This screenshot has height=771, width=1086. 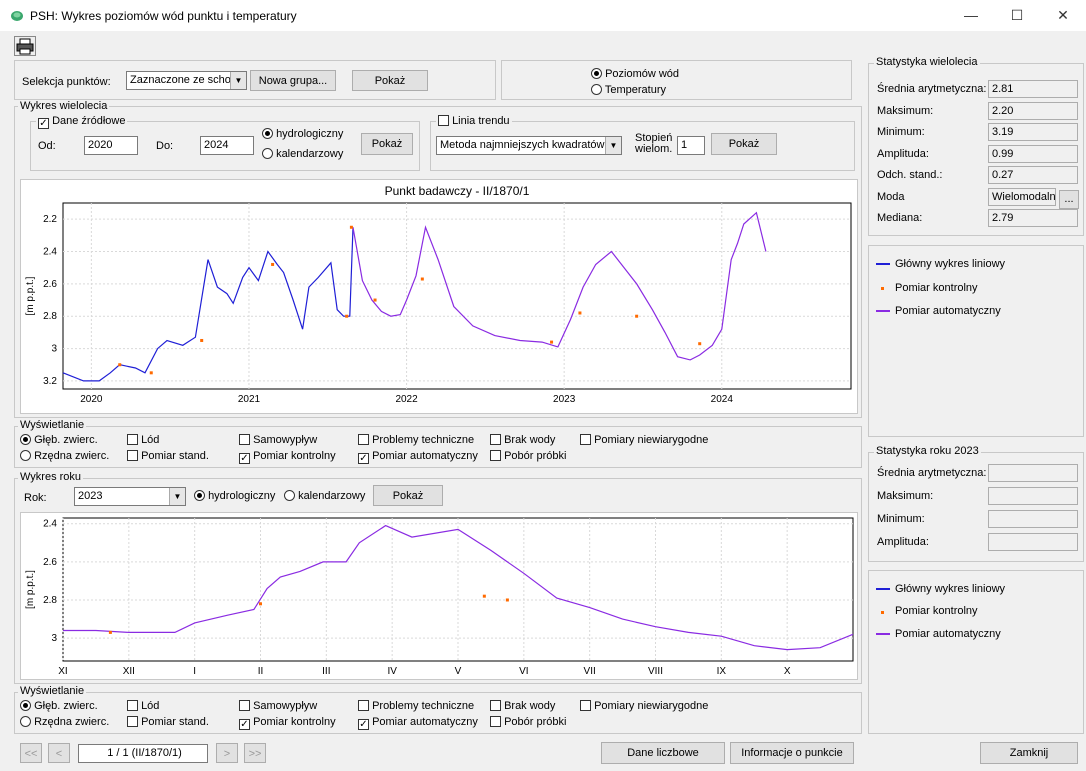 What do you see at coordinates (278, 706) in the screenshot?
I see `outflow-checkbox-2: Samowypływ` at bounding box center [278, 706].